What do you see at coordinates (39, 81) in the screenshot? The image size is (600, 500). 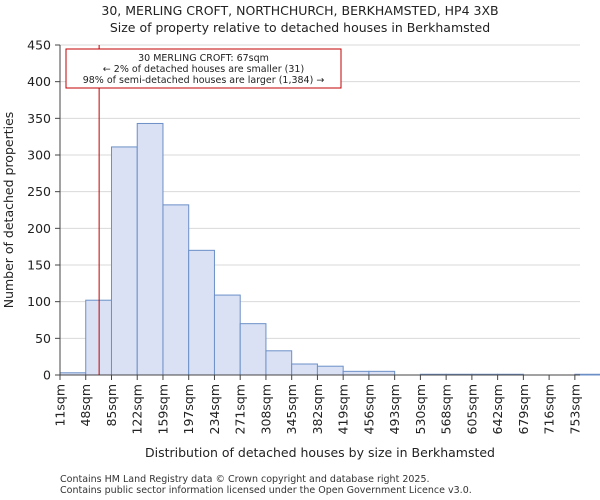 I see `y-tick-label: 400` at bounding box center [39, 81].